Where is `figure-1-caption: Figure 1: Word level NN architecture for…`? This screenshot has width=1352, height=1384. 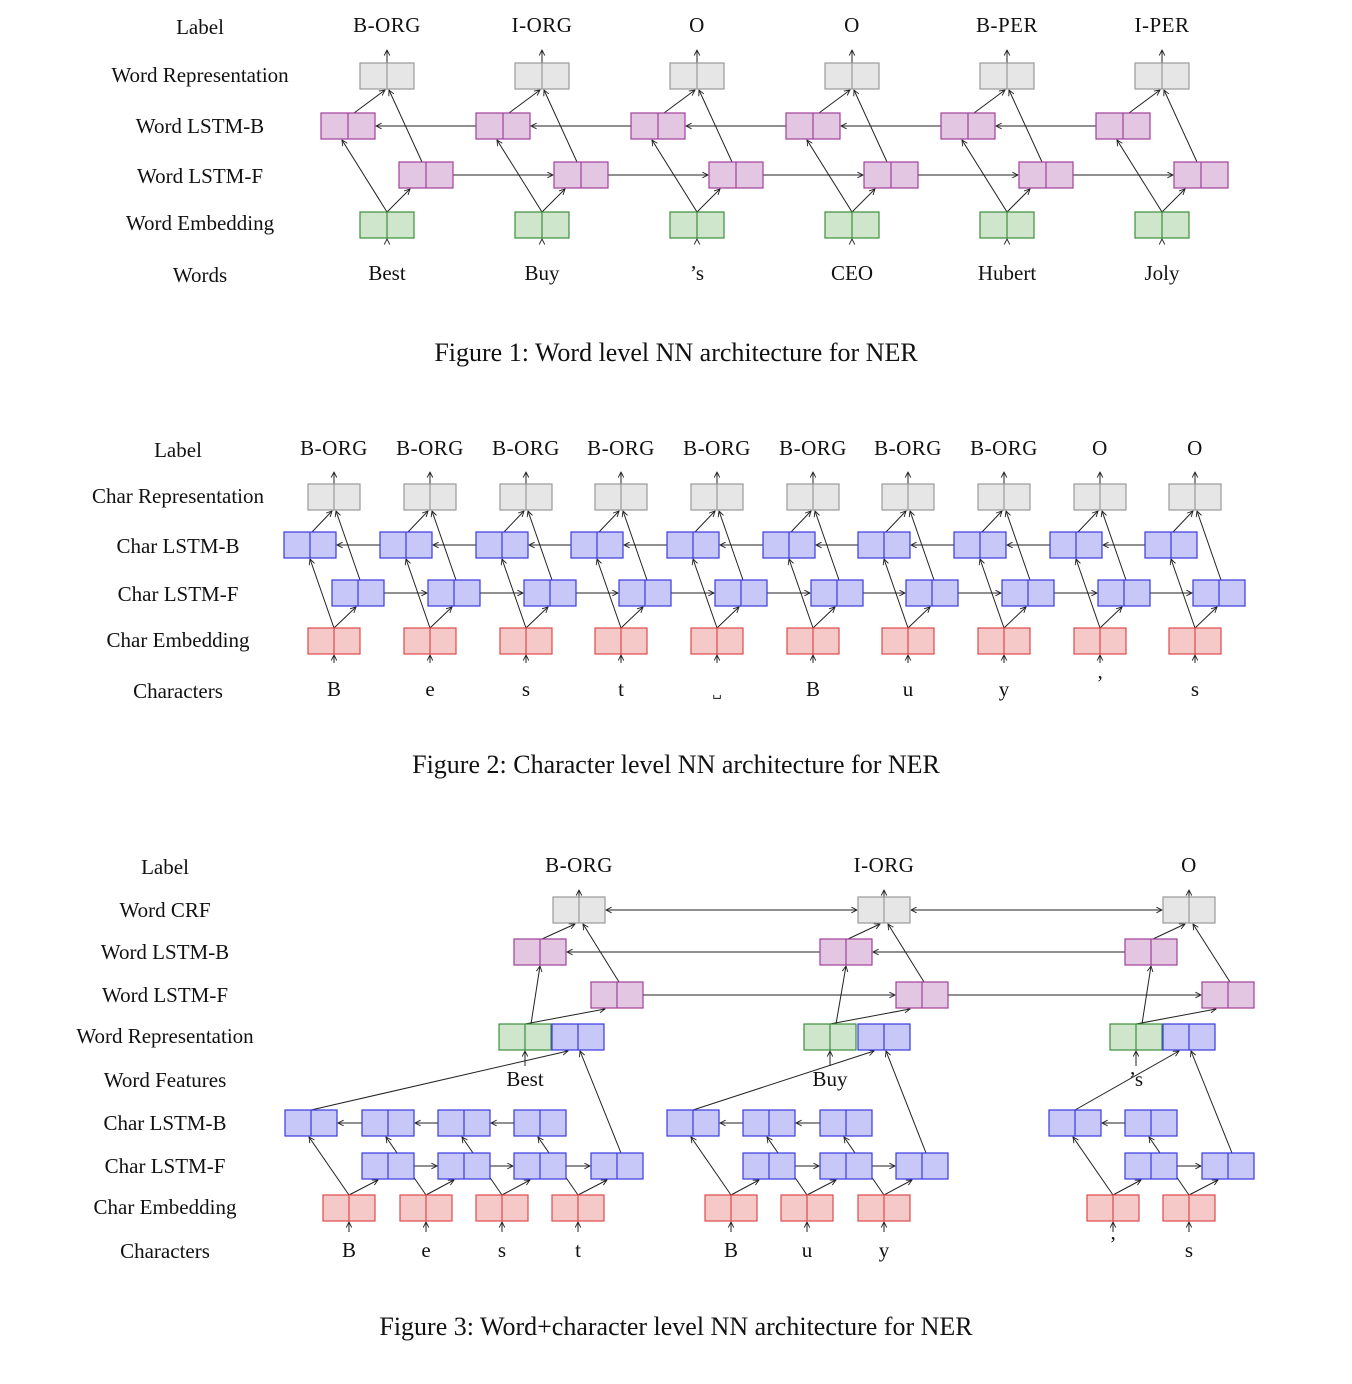
figure-1-caption: Figure 1: Word level NN architecture for… is located at coordinates (676, 352).